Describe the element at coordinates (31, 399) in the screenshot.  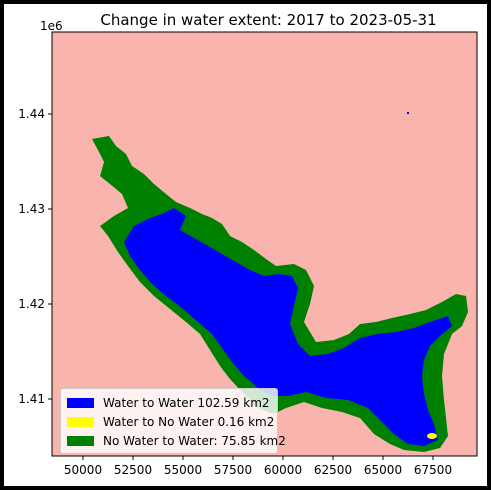
I see `y-tick-label: 1.41` at that location.